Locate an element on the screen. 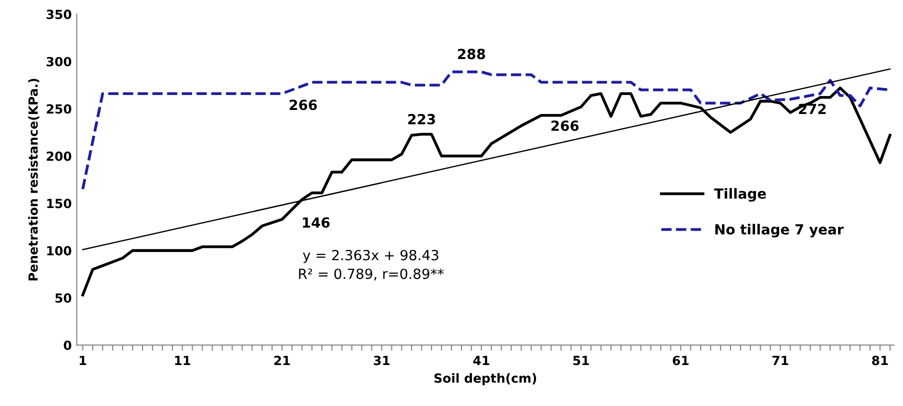  x-tick-label: 21 is located at coordinates (282, 361).